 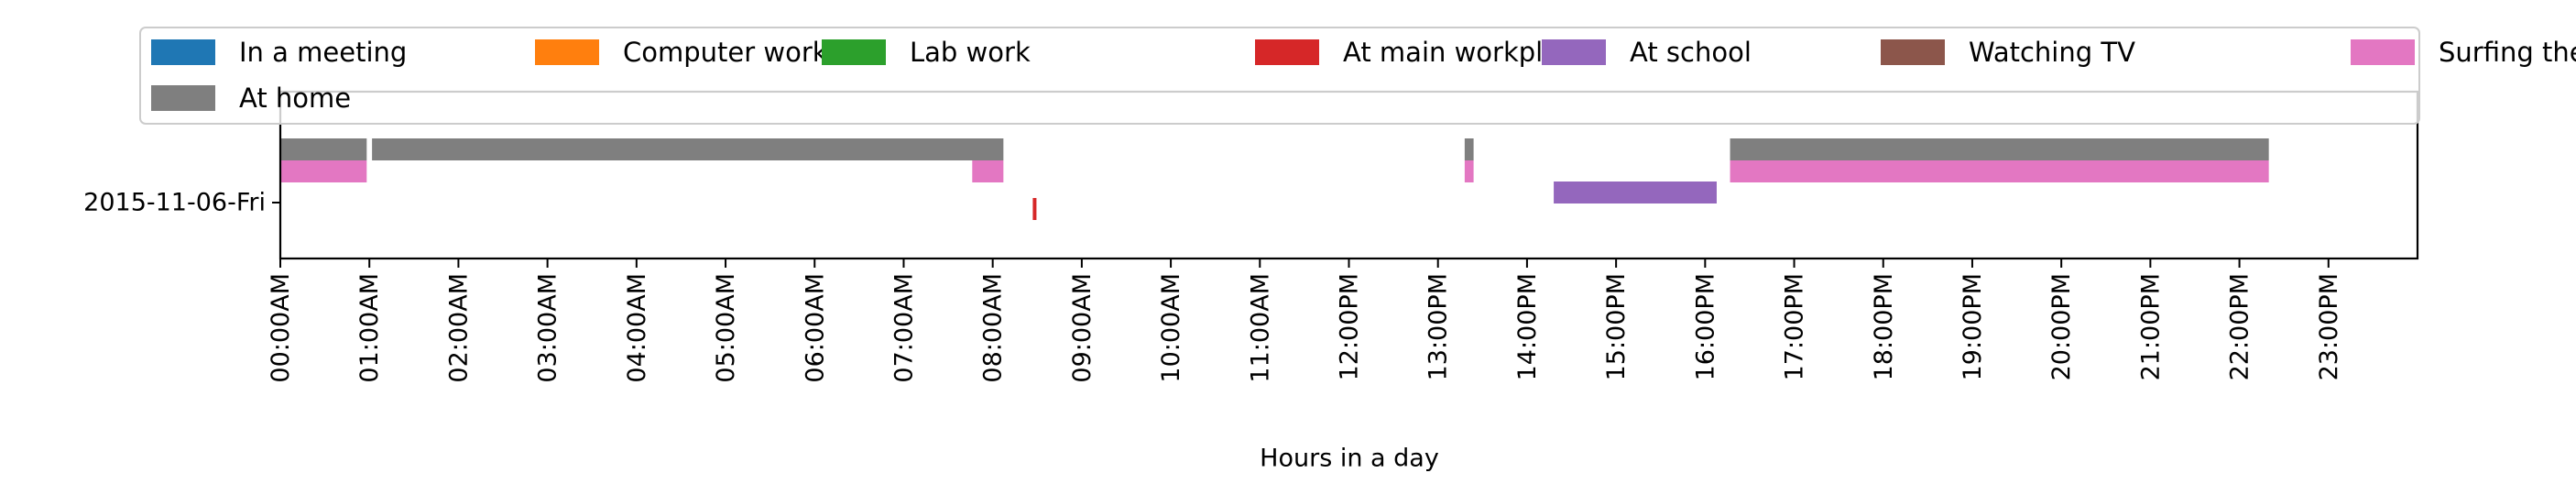 What do you see at coordinates (726, 328) in the screenshot?
I see `x-tick-label: 05:00AM` at bounding box center [726, 328].